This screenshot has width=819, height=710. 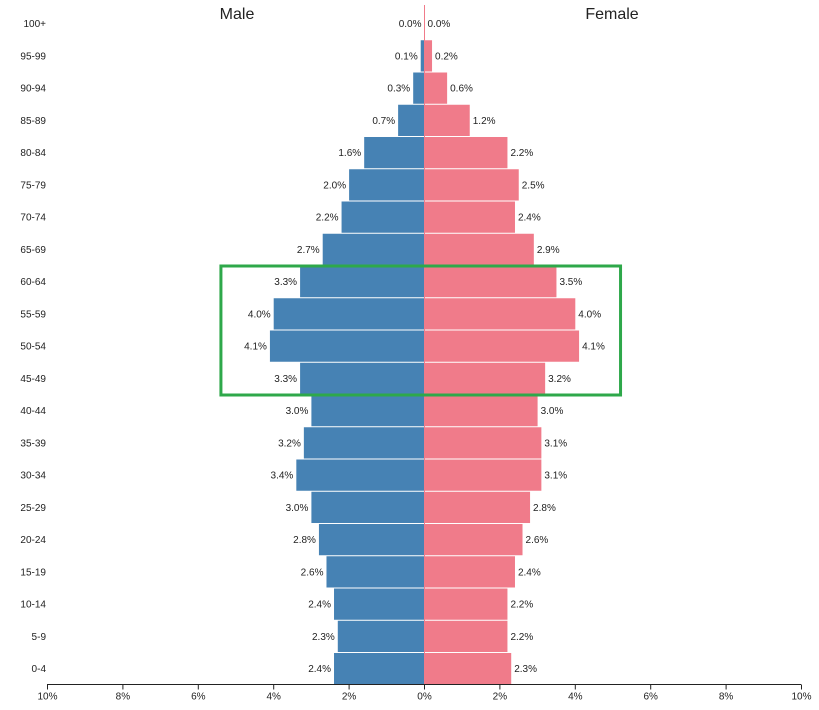 I want to click on value-label-male: 2.3%, so click(x=323, y=637).